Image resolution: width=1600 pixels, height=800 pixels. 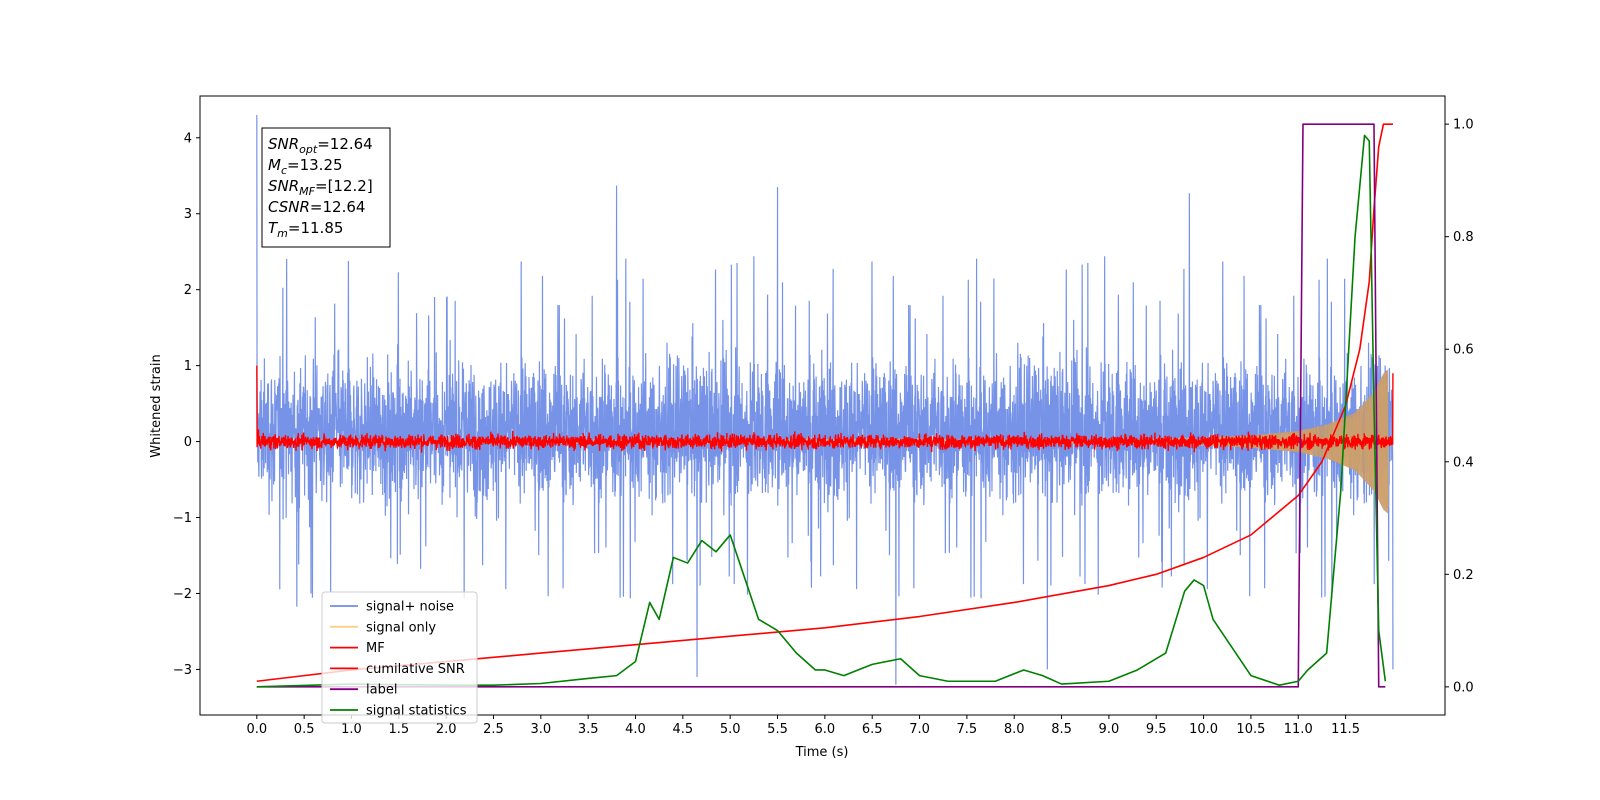 What do you see at coordinates (540, 729) in the screenshot?
I see `x-tick-label: 3.0` at bounding box center [540, 729].